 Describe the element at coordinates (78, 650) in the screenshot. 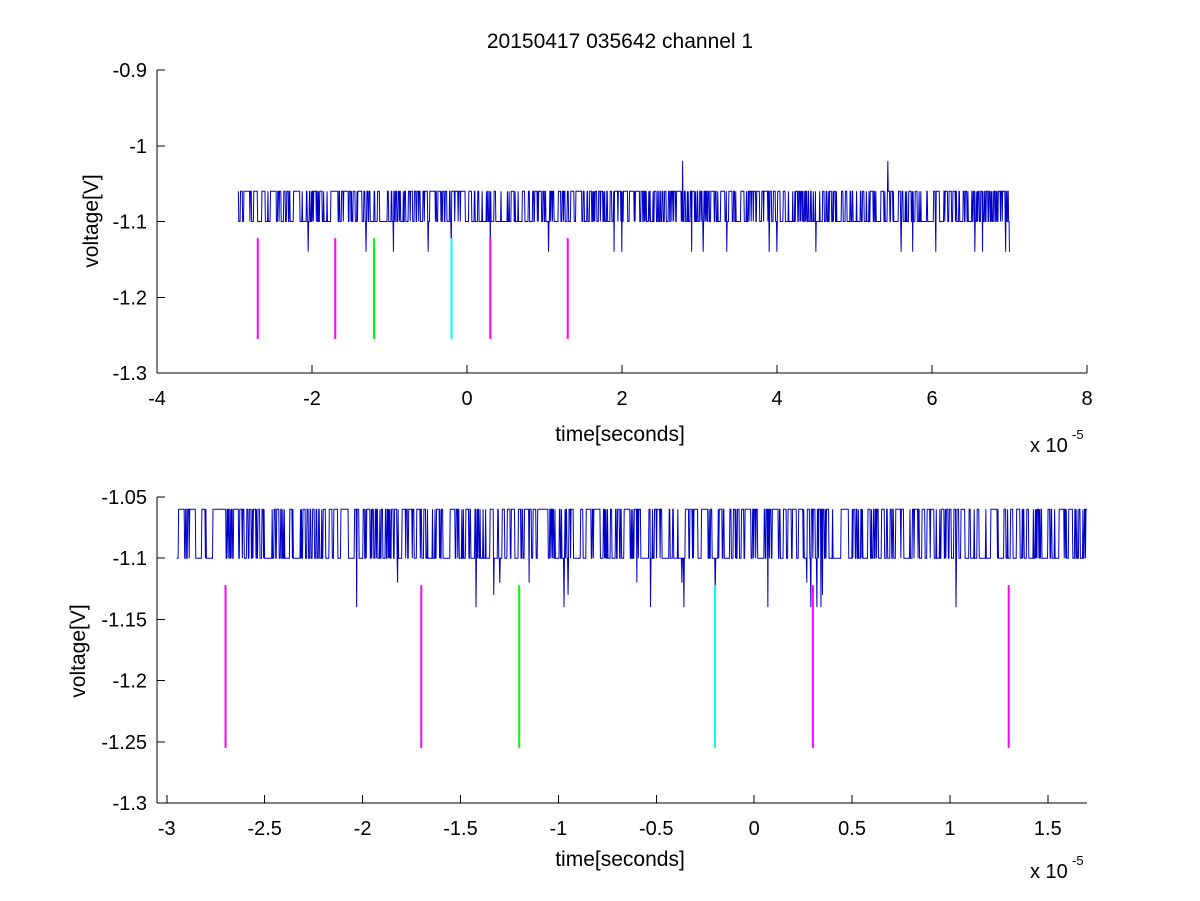

I see `bottom-y-axis-label: voltage[V]` at that location.